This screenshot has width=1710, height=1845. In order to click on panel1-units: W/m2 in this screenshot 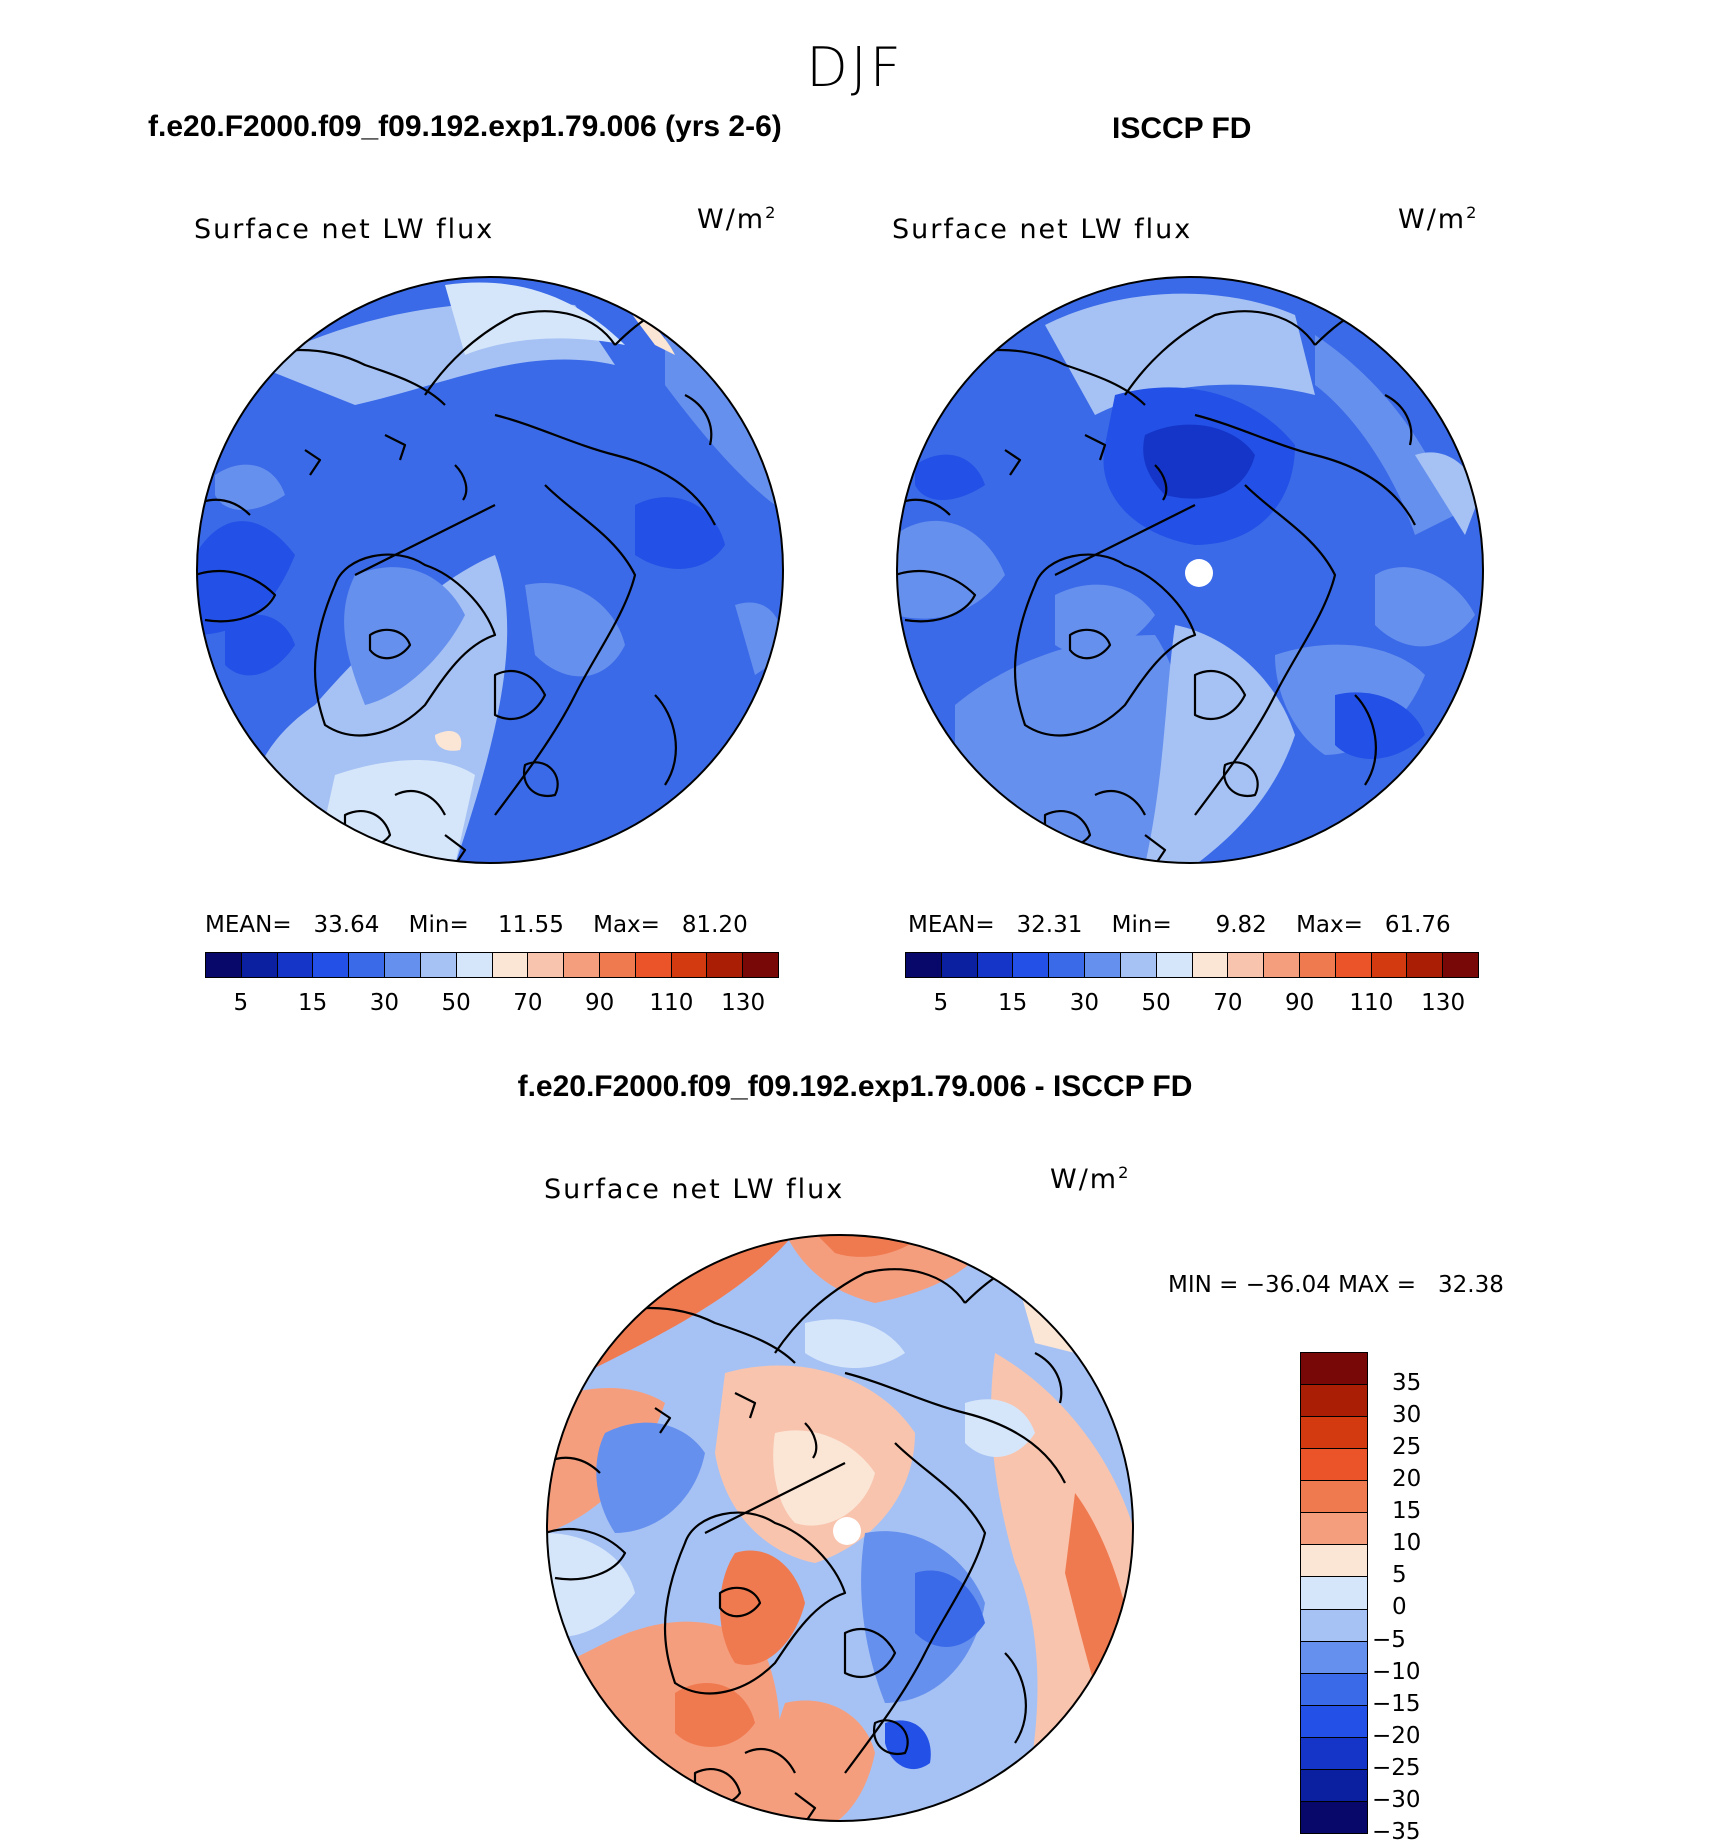, I will do `click(737, 219)`.